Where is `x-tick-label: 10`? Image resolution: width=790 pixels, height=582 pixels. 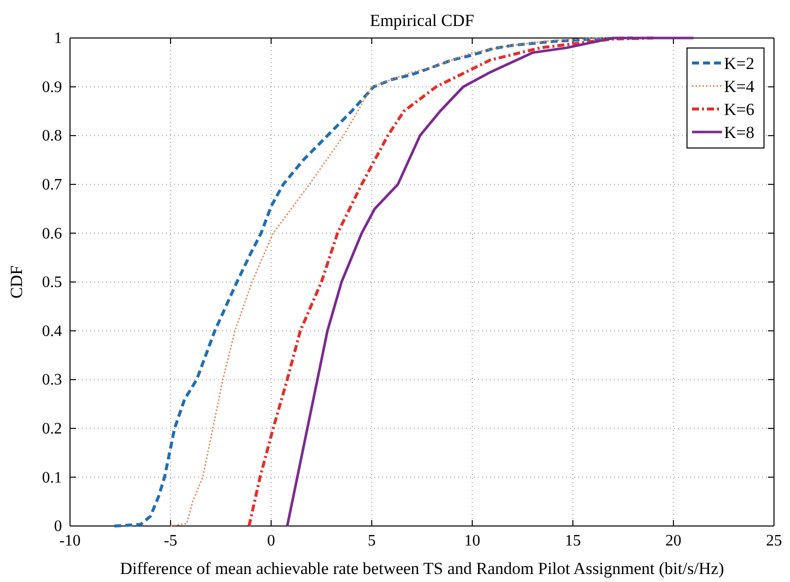 x-tick-label: 10 is located at coordinates (472, 541).